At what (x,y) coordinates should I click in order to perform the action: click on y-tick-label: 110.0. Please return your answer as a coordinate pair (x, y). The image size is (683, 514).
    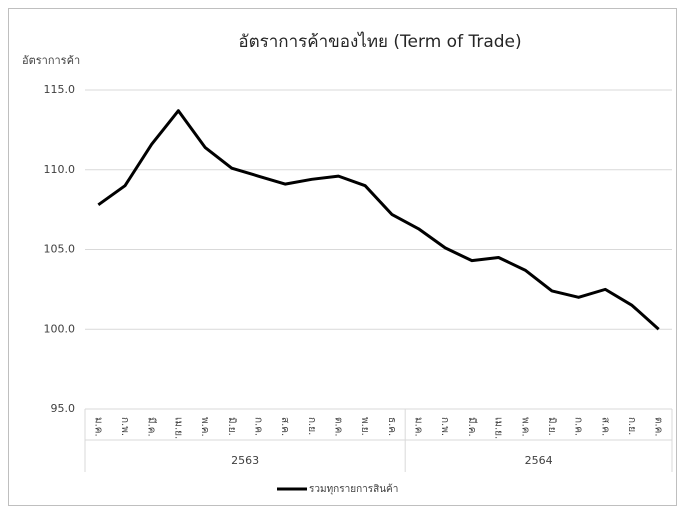
    Looking at the image, I should click on (60, 169).